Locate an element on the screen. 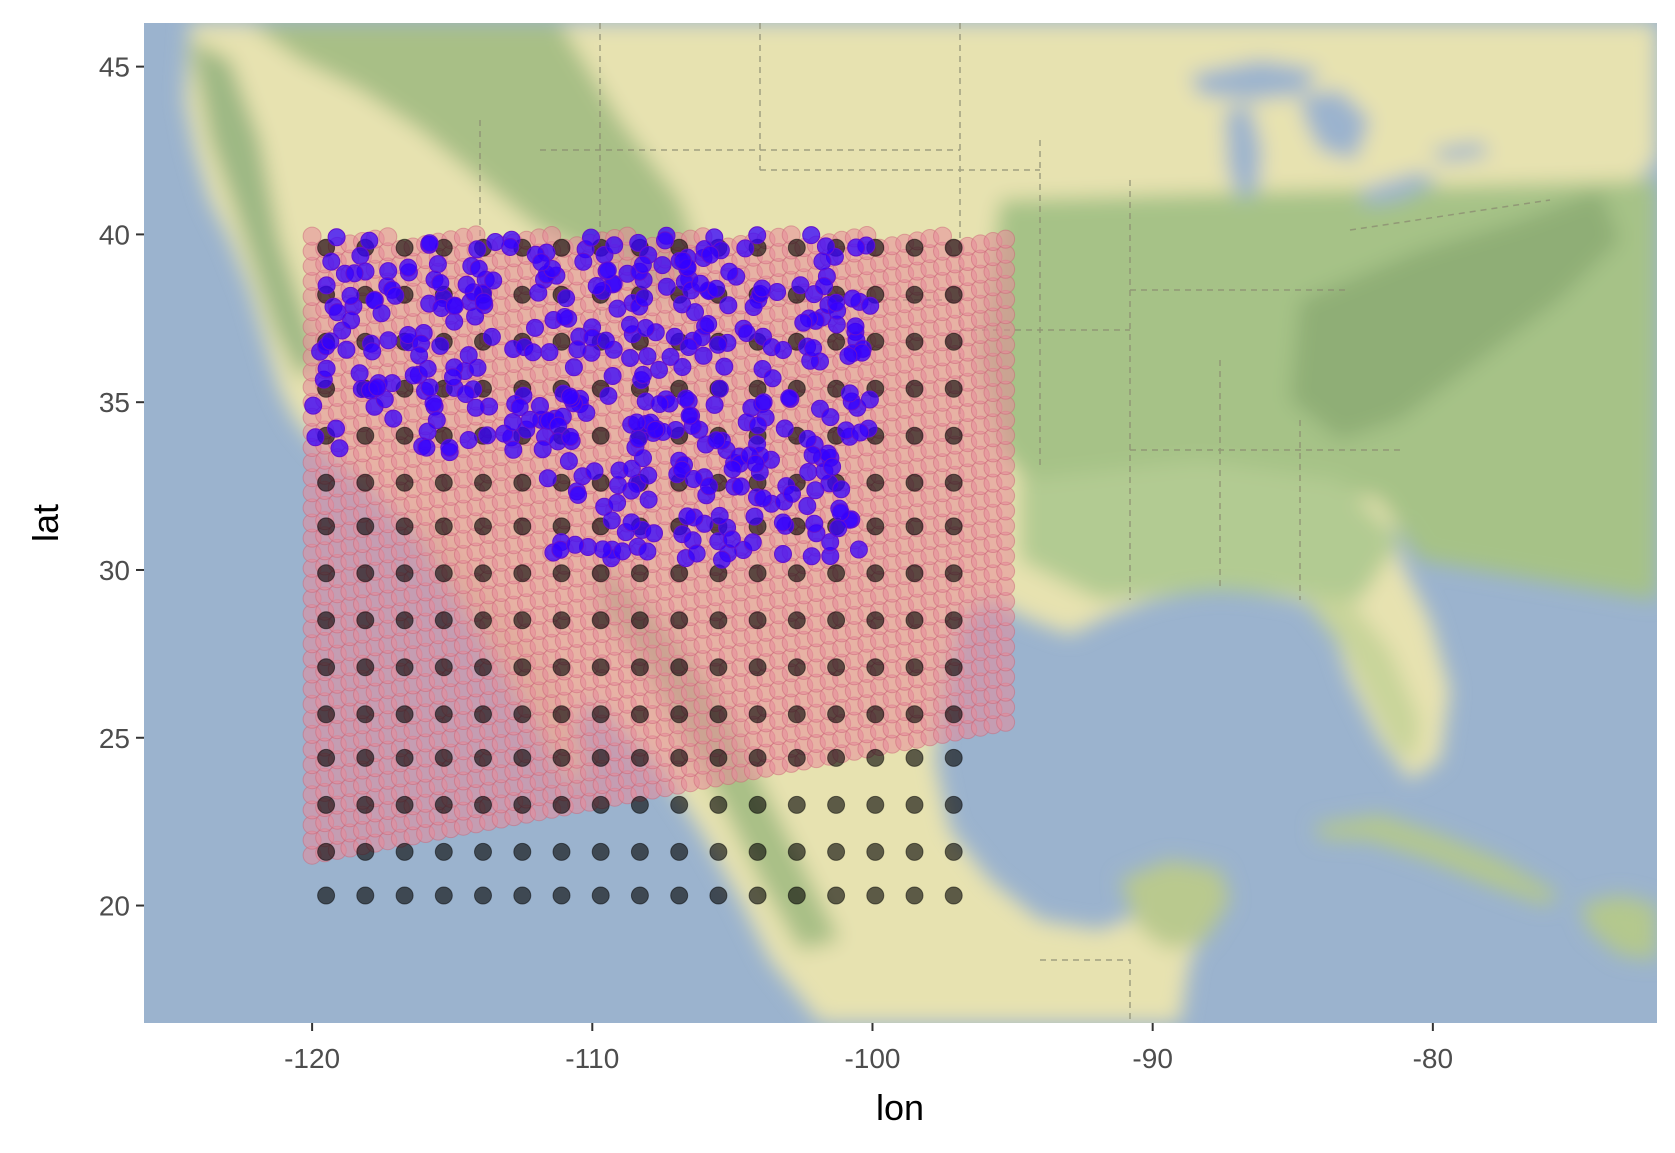 The image size is (1675, 1153). green-pacific-coast is located at coordinates (255, 210).